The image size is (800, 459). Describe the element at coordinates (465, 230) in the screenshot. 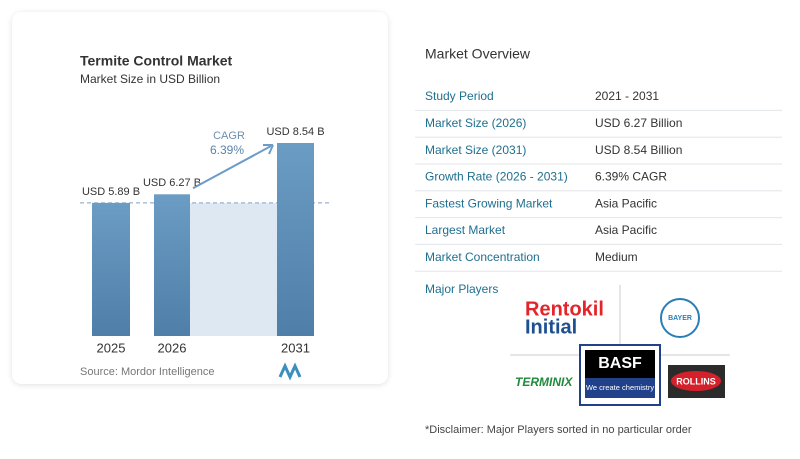

I see `row-label: Largest Market` at that location.